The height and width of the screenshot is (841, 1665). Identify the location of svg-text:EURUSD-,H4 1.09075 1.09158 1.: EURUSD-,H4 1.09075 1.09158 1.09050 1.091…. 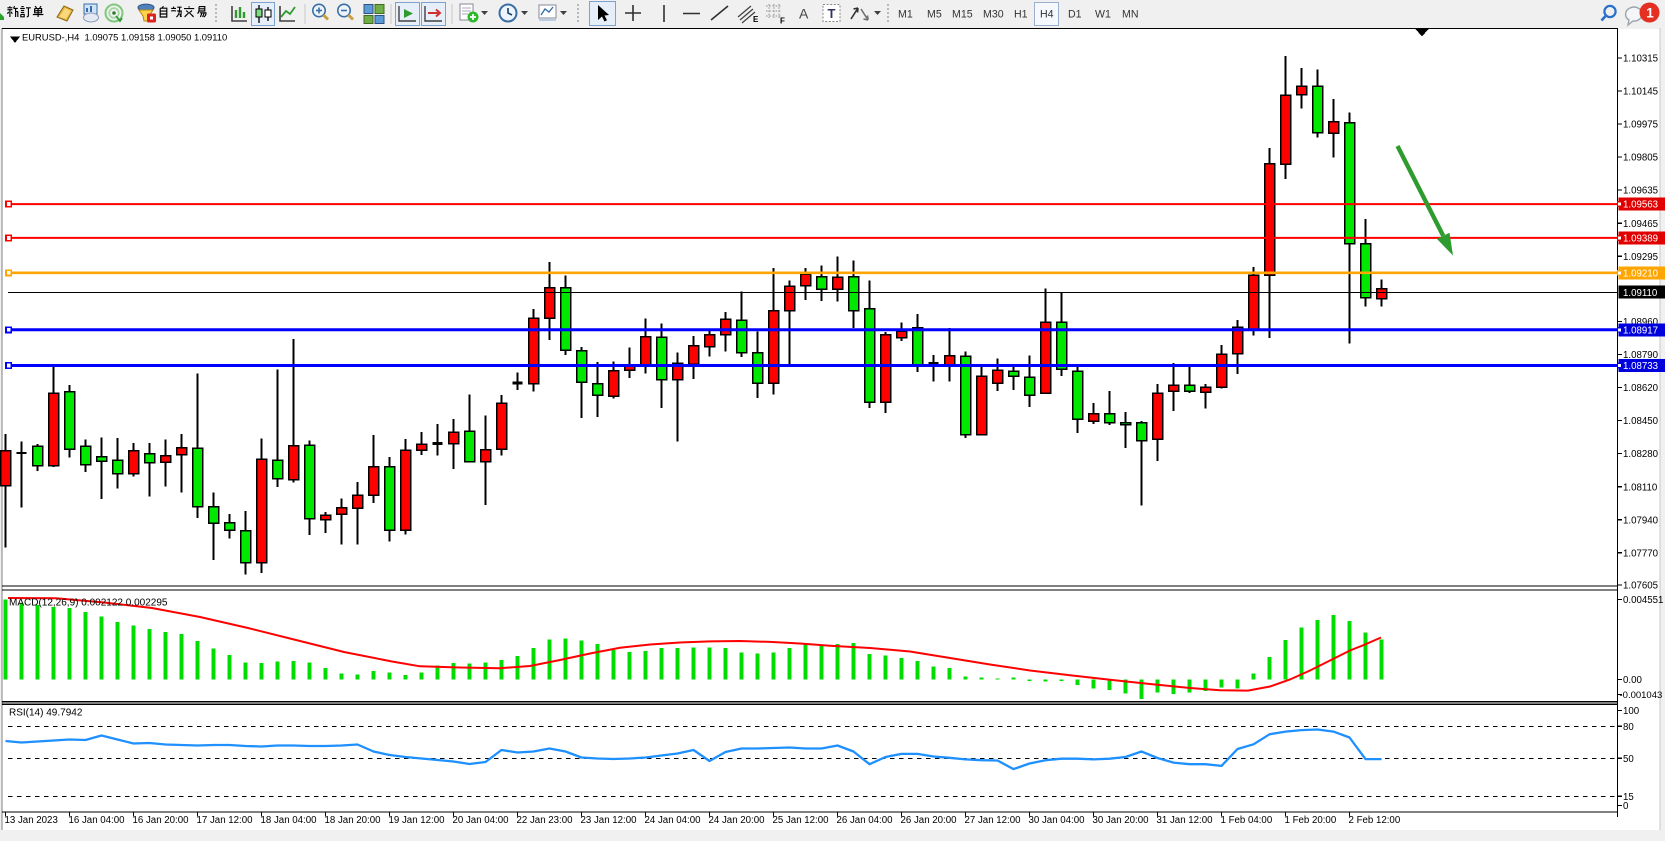
(124, 37).